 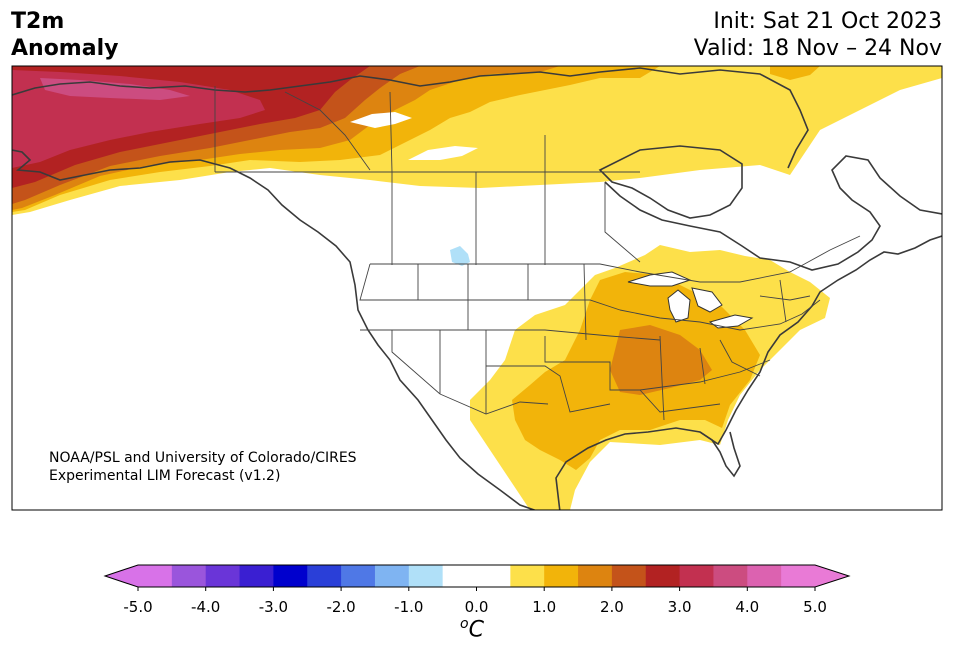 What do you see at coordinates (408, 607) in the screenshot?
I see `colorbar-tick-label: -1.0` at bounding box center [408, 607].